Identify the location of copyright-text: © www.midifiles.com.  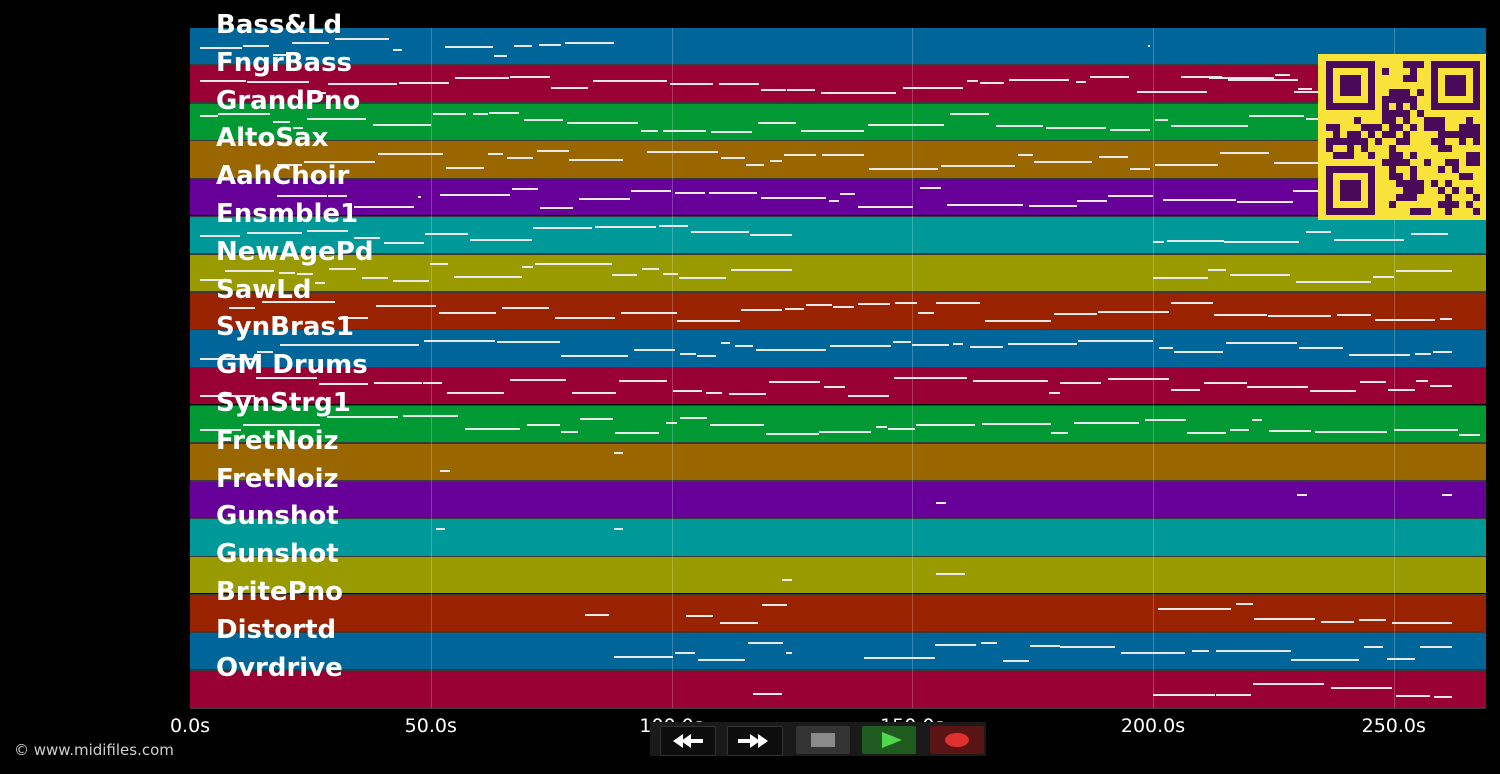
(94, 750).